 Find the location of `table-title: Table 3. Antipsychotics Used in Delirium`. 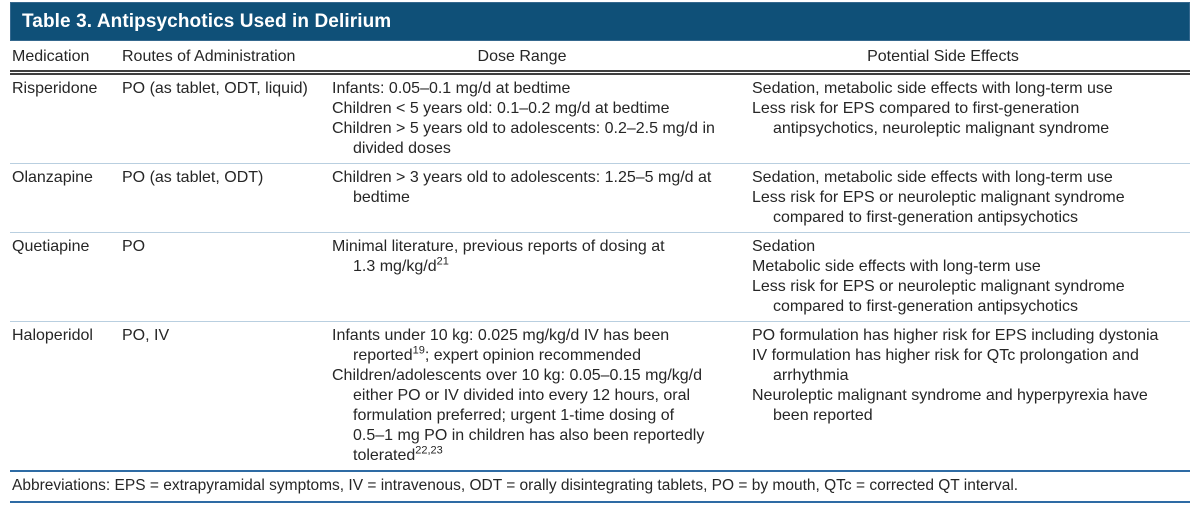

table-title: Table 3. Antipsychotics Used in Delirium is located at coordinates (207, 21).